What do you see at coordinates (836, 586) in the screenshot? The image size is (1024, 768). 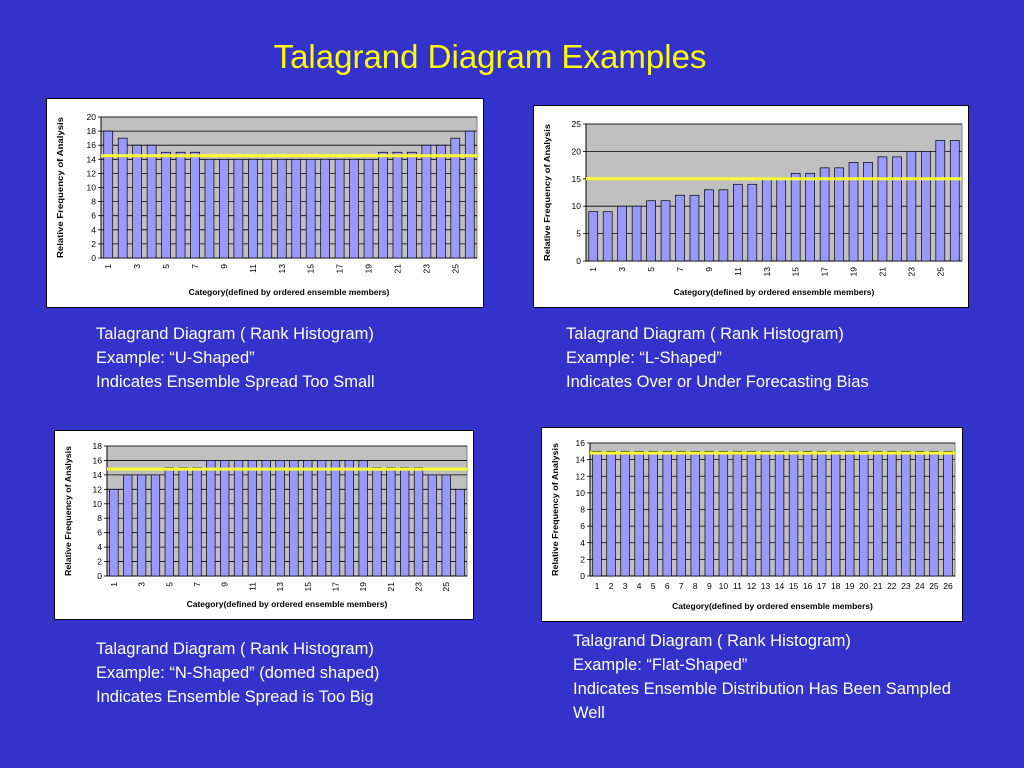 I see `x-tick-label: 18` at bounding box center [836, 586].